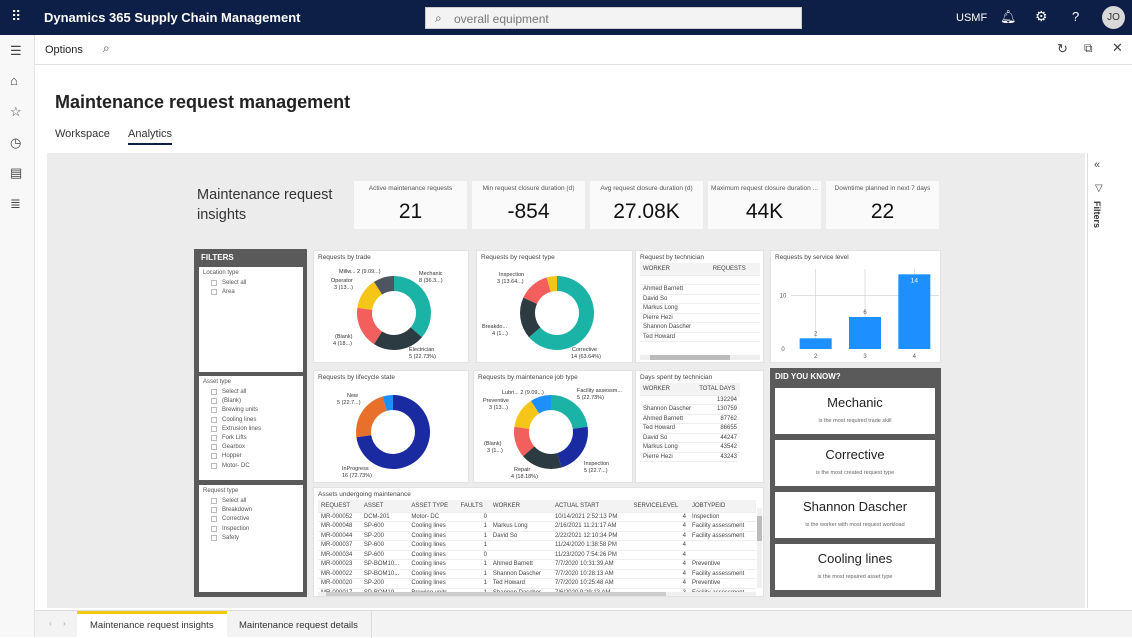 The width and height of the screenshot is (1132, 638). What do you see at coordinates (16, 16) in the screenshot?
I see `app-launcher-icon: ⠿` at bounding box center [16, 16].